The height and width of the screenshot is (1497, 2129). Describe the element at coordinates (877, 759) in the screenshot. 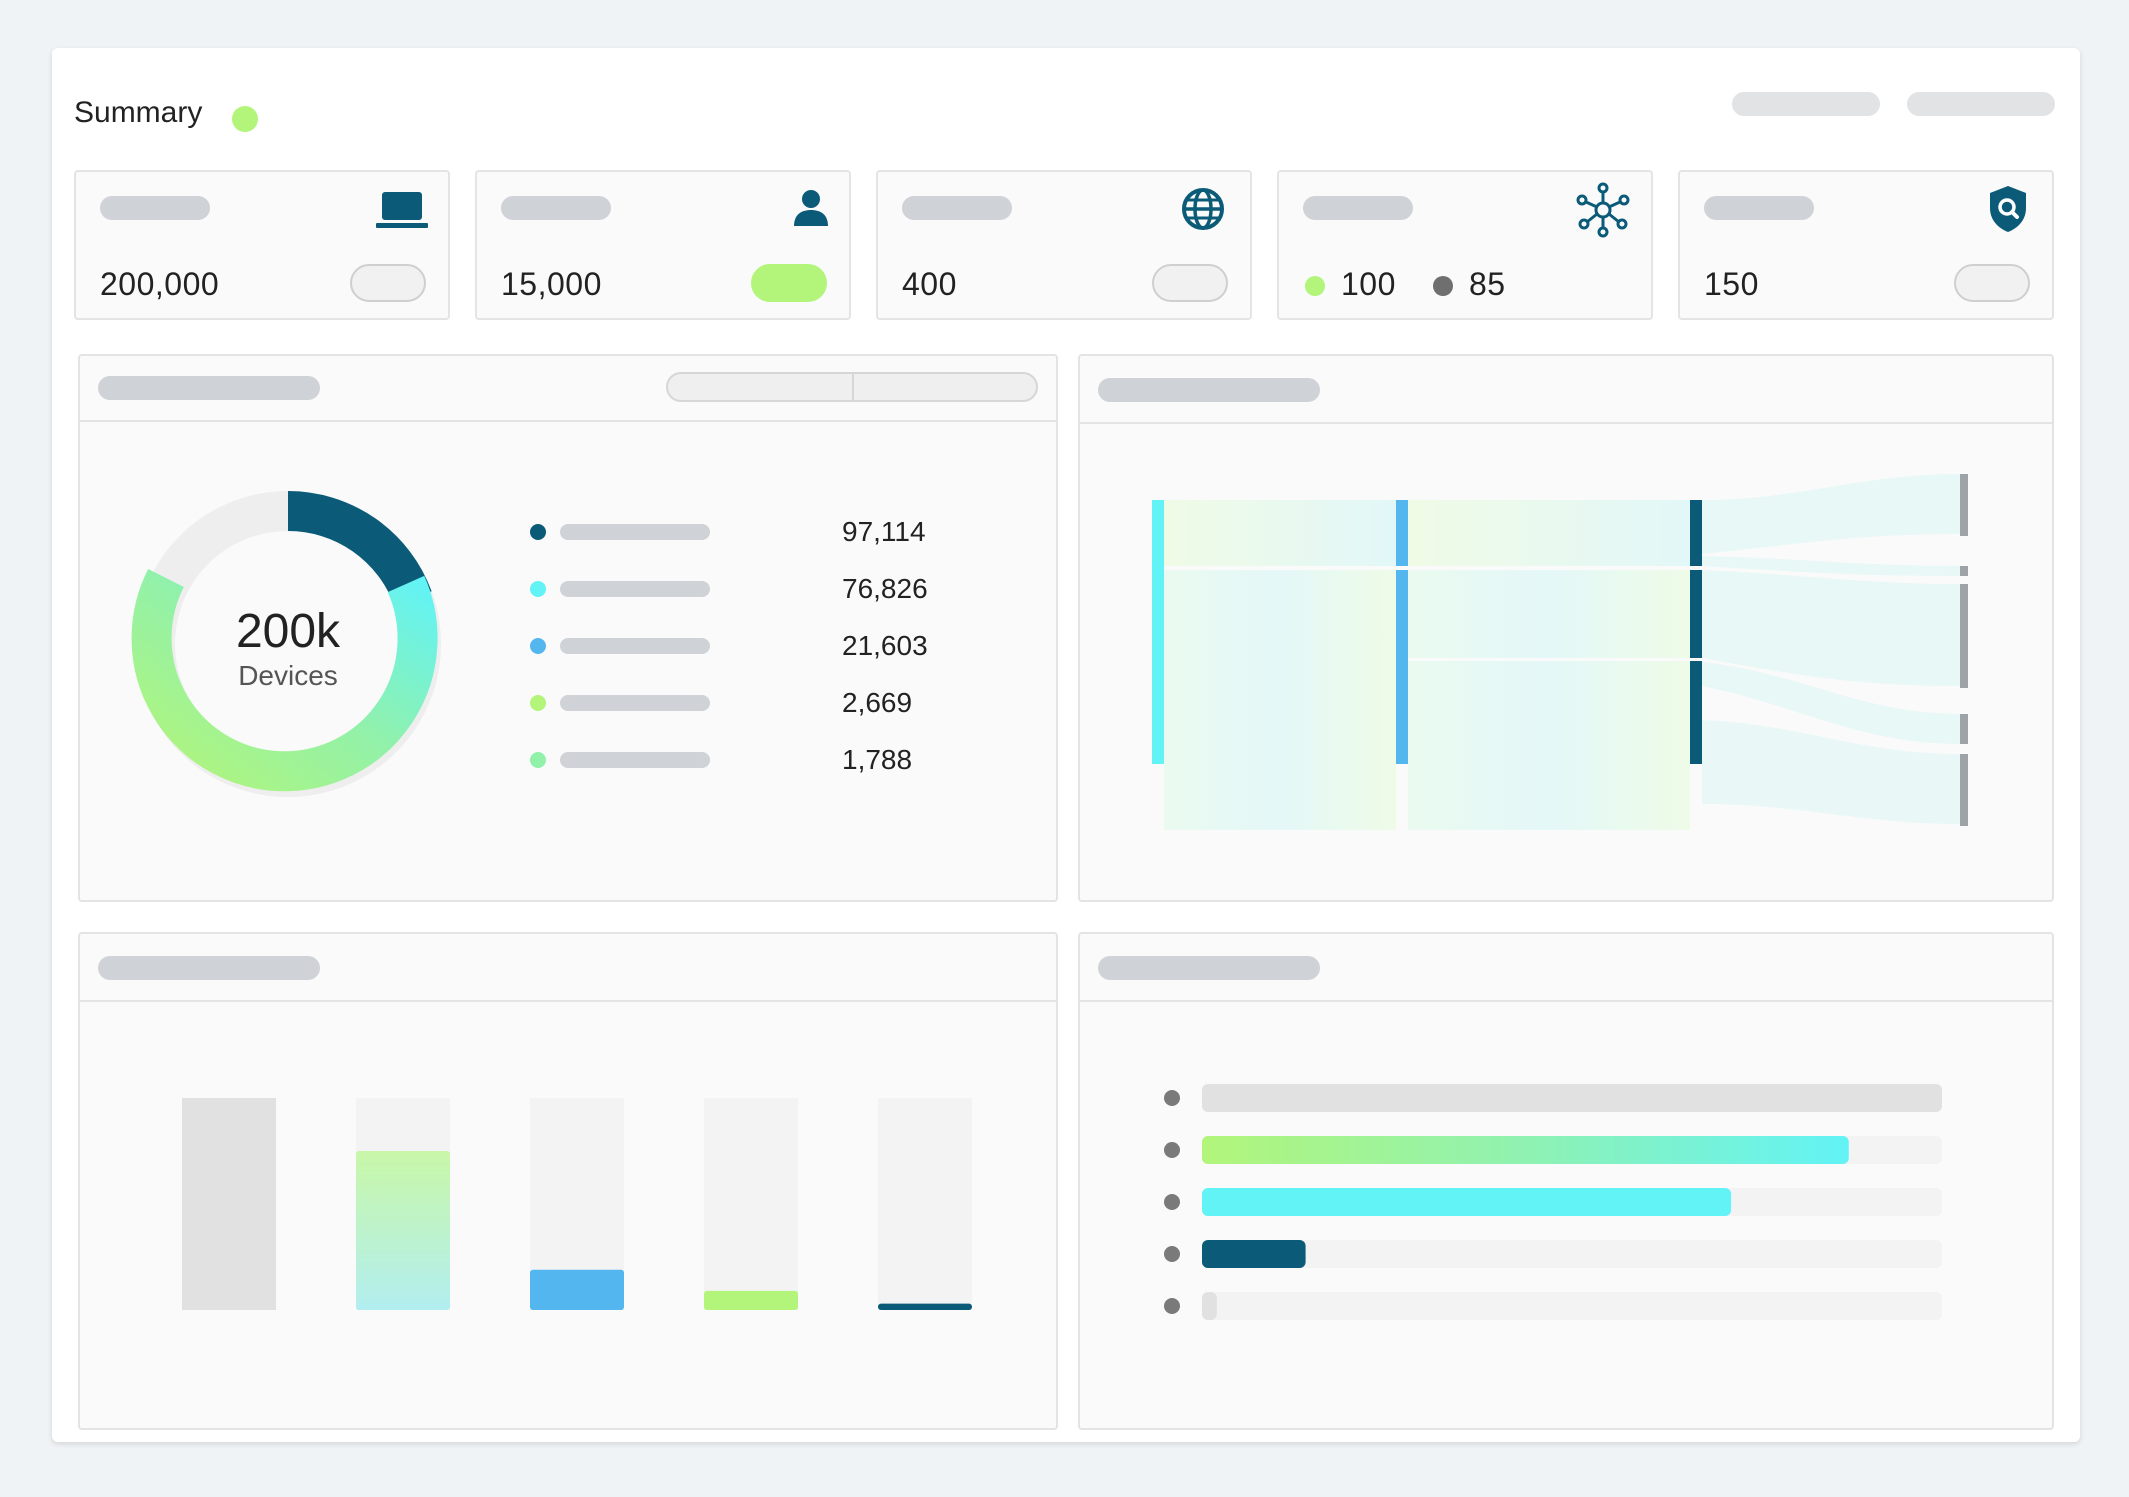

I see `legend-value-5: 1,788` at that location.